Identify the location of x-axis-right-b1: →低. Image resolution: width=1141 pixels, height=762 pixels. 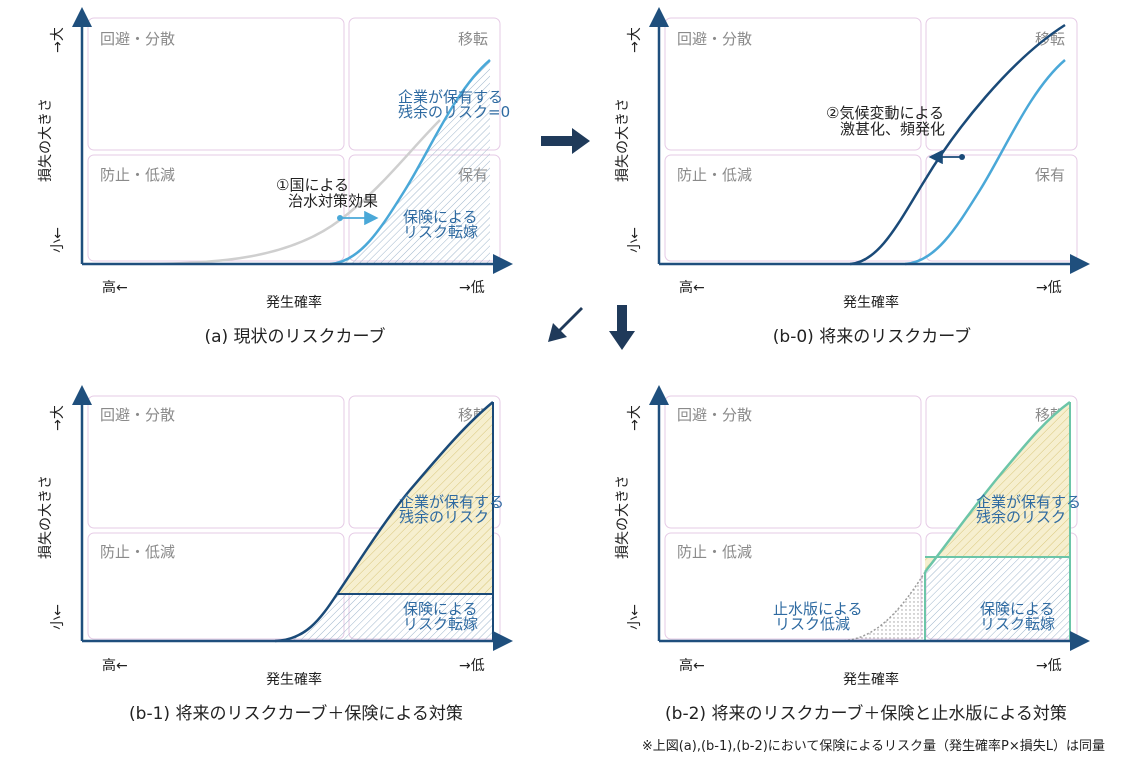
(472, 666).